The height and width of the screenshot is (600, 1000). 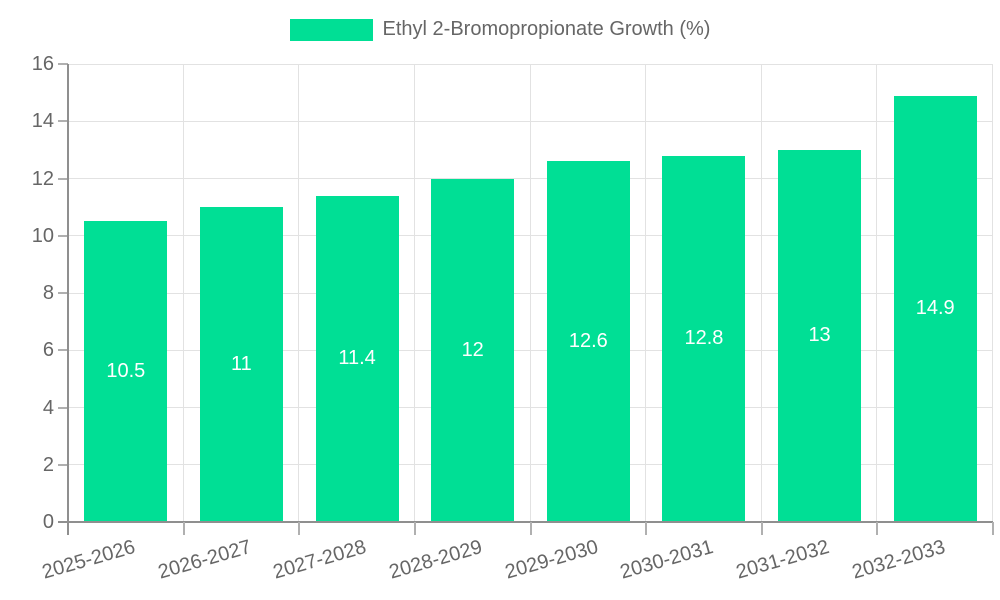 What do you see at coordinates (48, 293) in the screenshot?
I see `y-axis-tick-label: 8` at bounding box center [48, 293].